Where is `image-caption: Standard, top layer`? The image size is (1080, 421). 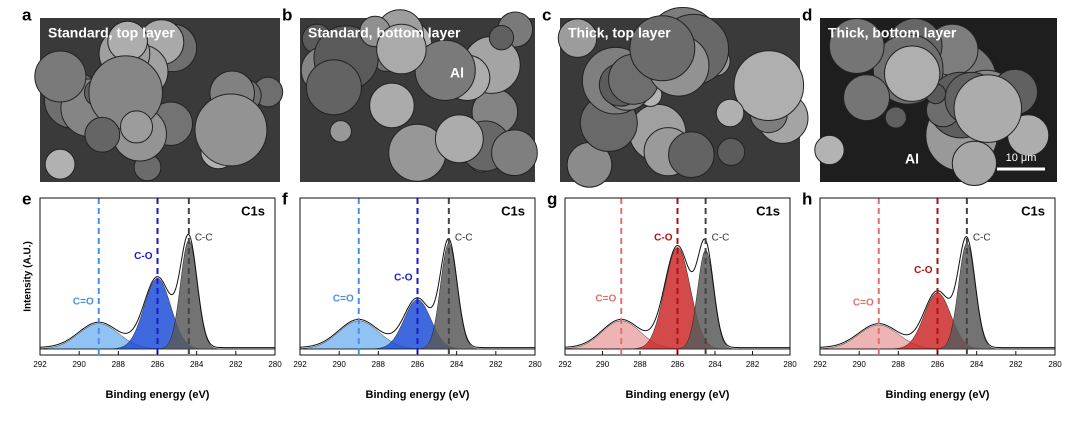 image-caption: Standard, top layer is located at coordinates (111, 33).